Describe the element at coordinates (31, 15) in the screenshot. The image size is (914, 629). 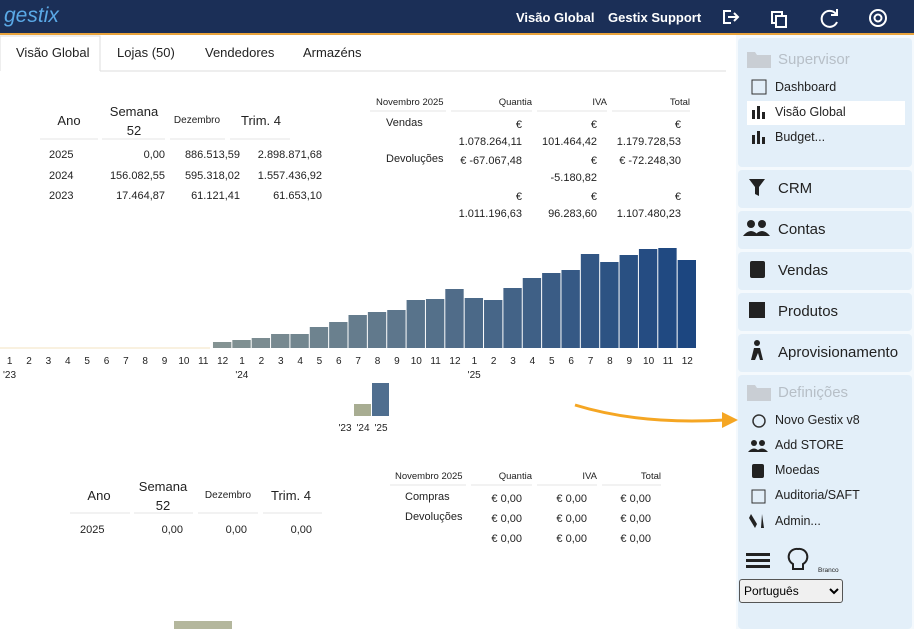
I see `logo: gestix` at that location.